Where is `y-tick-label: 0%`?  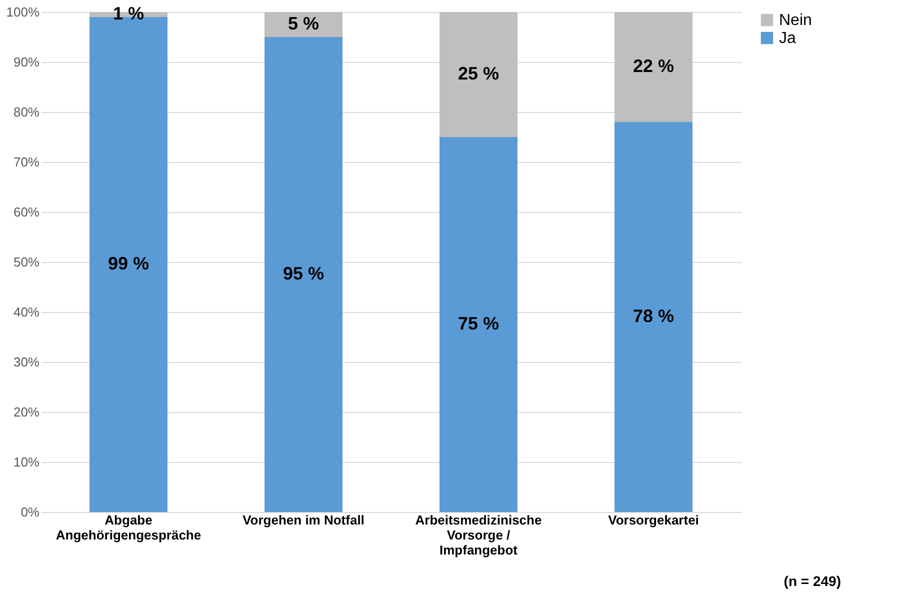
y-tick-label: 0% is located at coordinates (30, 512).